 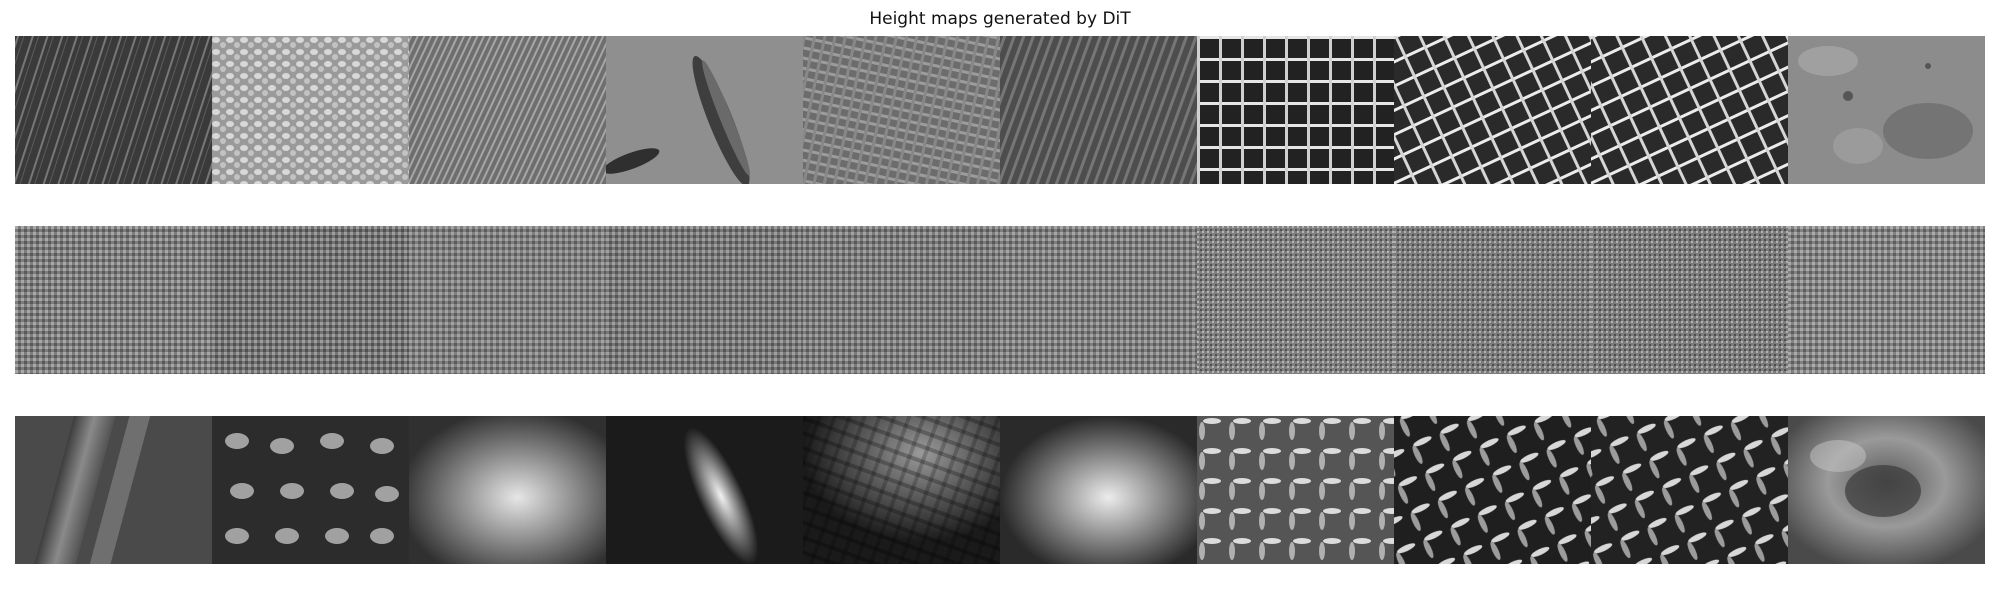 What do you see at coordinates (901, 490) in the screenshot?
I see `height-map-blurred-basket-weave` at bounding box center [901, 490].